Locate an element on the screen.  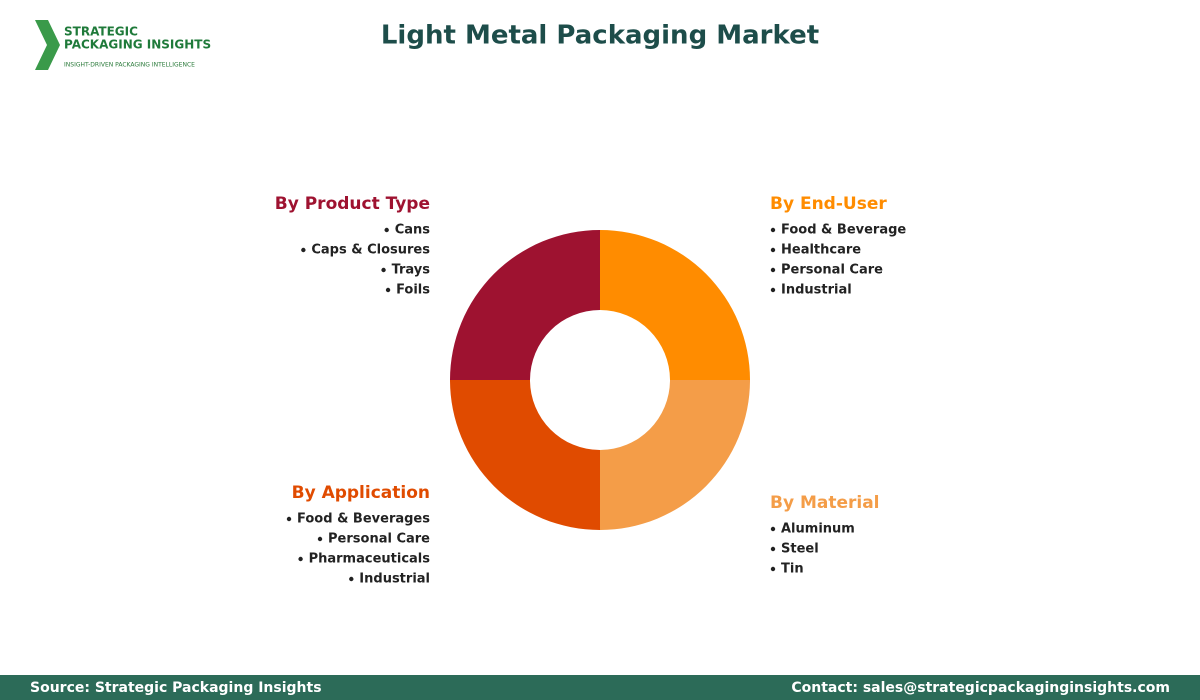
segment-item: Steel is located at coordinates (800, 549).